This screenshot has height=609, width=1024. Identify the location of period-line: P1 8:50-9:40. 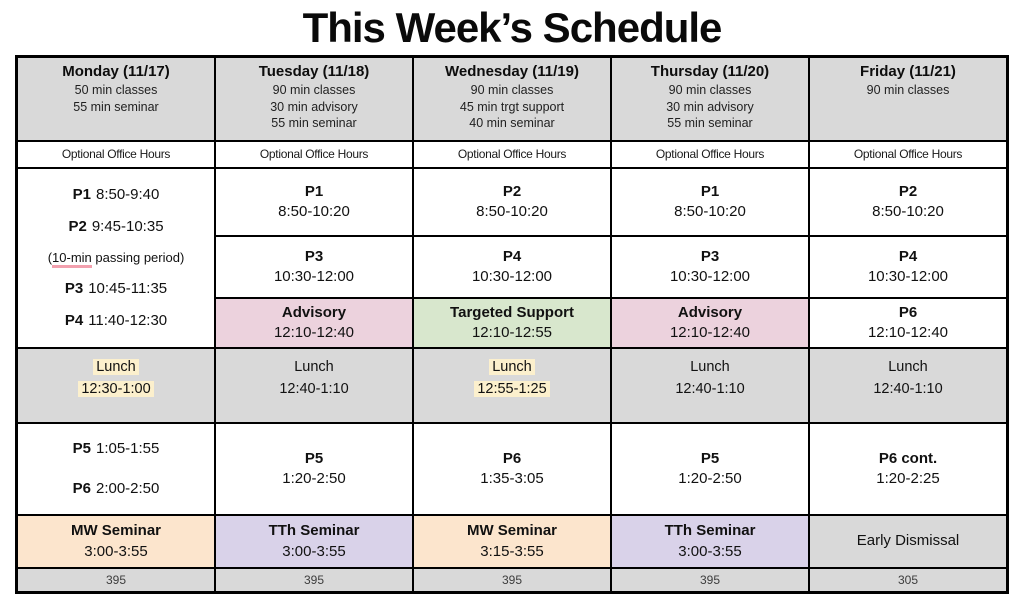
(116, 195).